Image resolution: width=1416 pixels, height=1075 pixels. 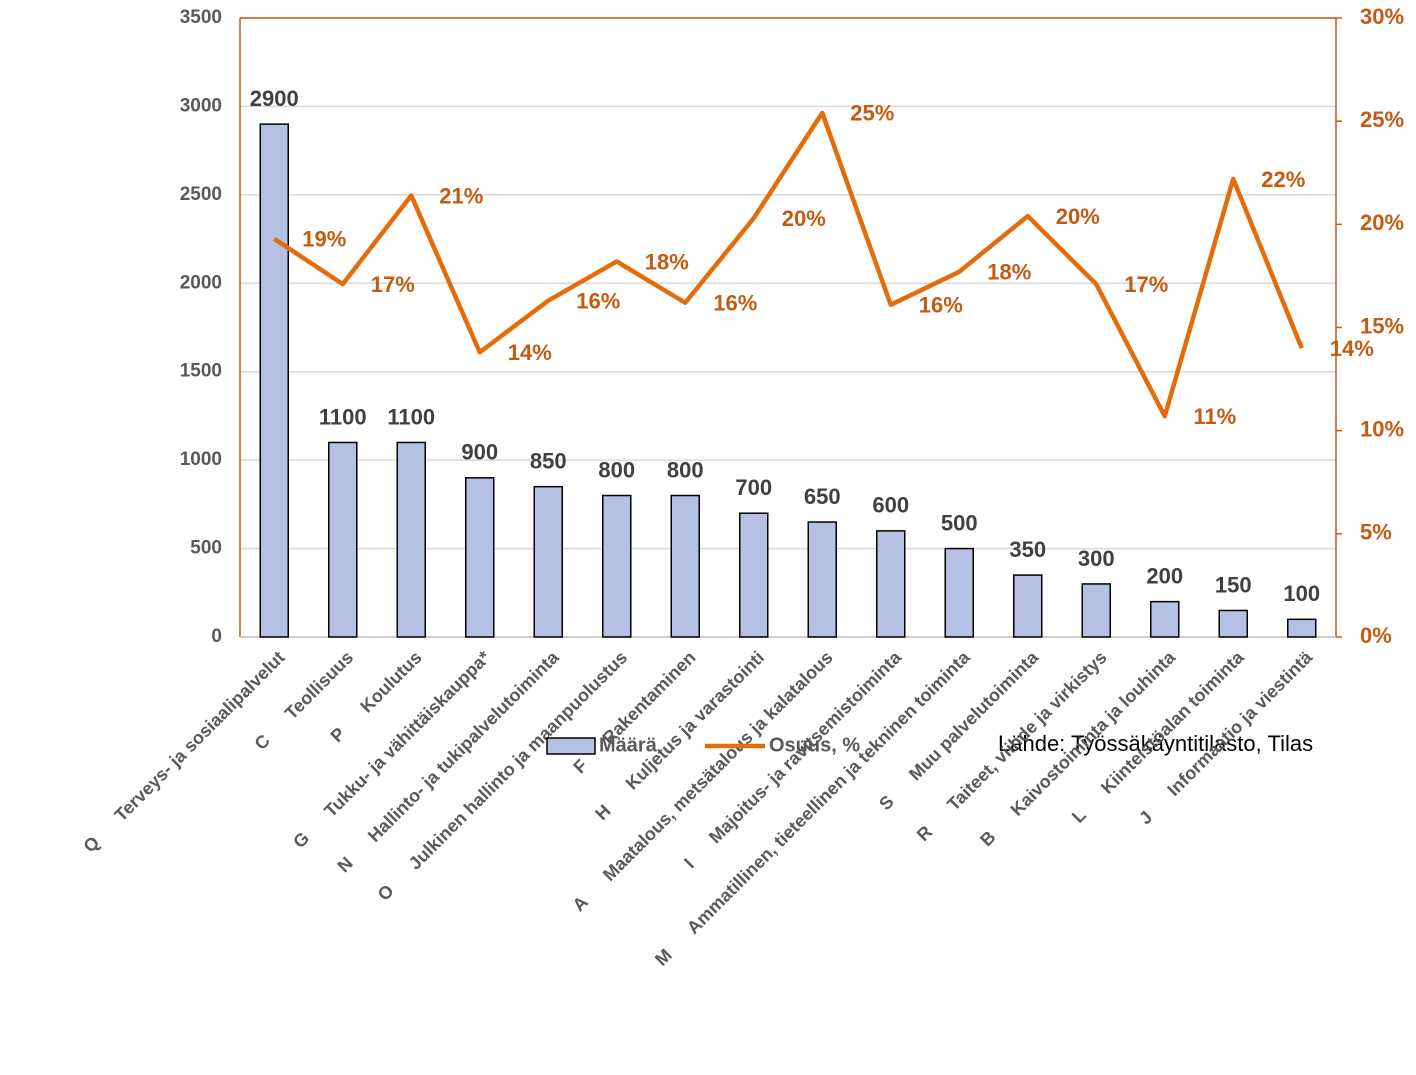 What do you see at coordinates (319, 685) in the screenshot?
I see `category-name: Teollisuus` at bounding box center [319, 685].